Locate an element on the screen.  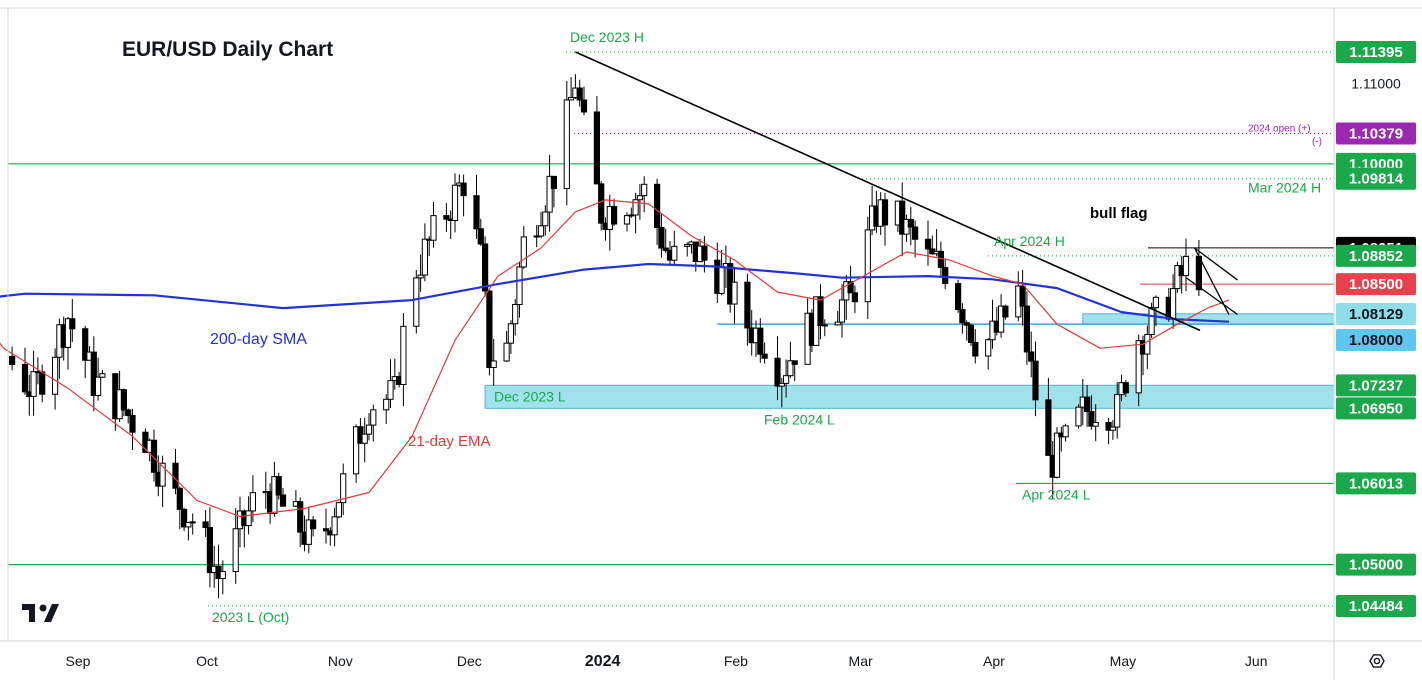
price-tag-1.08000 is located at coordinates (1376, 340).